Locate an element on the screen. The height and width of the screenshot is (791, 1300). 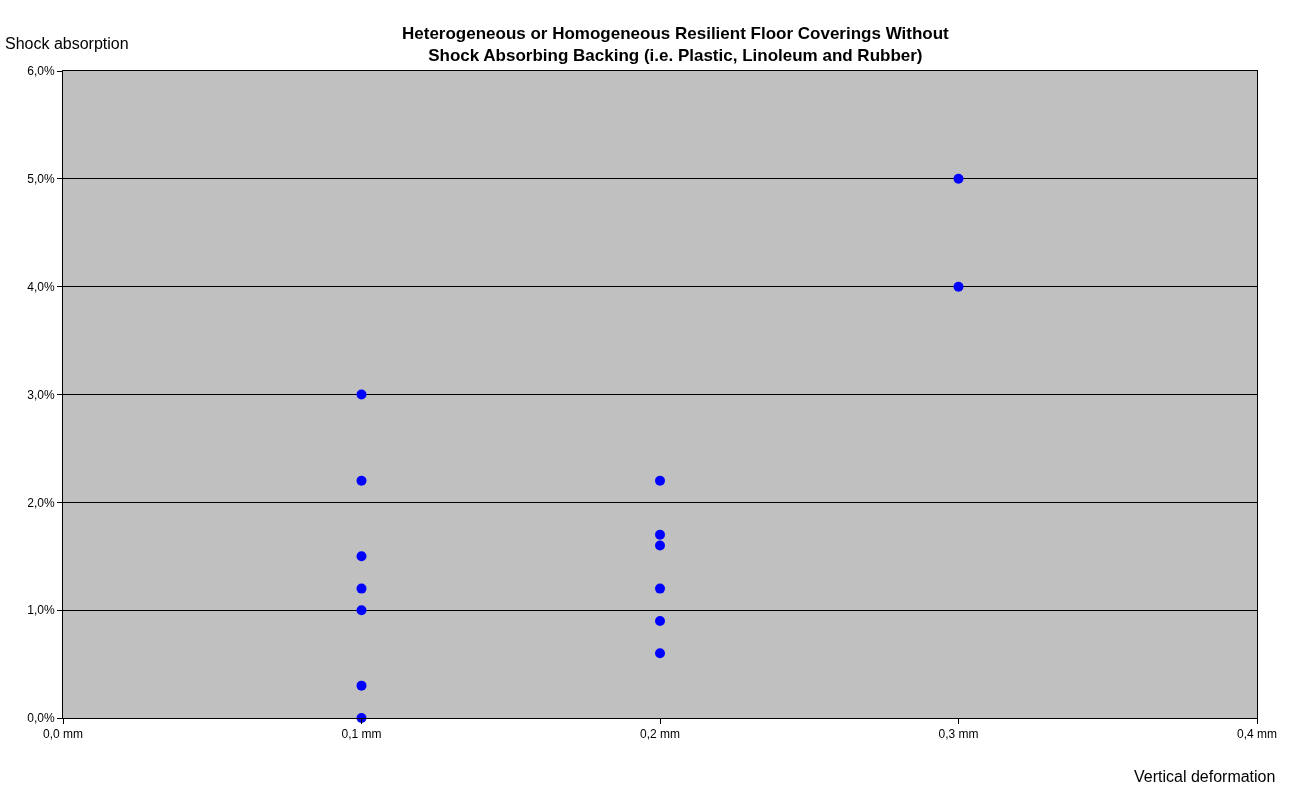
y-tick-label: 3,0% is located at coordinates (41, 394).